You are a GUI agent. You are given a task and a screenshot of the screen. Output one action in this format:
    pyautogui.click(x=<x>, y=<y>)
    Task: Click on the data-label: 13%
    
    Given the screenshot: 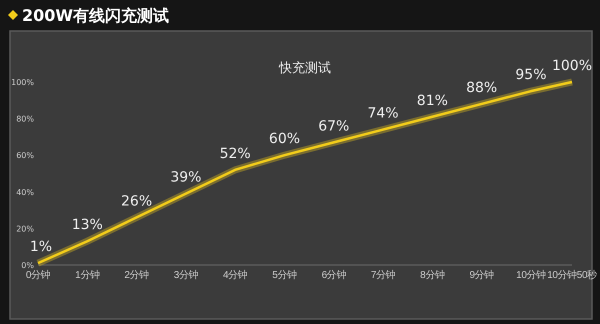 What is the action you would take?
    pyautogui.click(x=87, y=225)
    